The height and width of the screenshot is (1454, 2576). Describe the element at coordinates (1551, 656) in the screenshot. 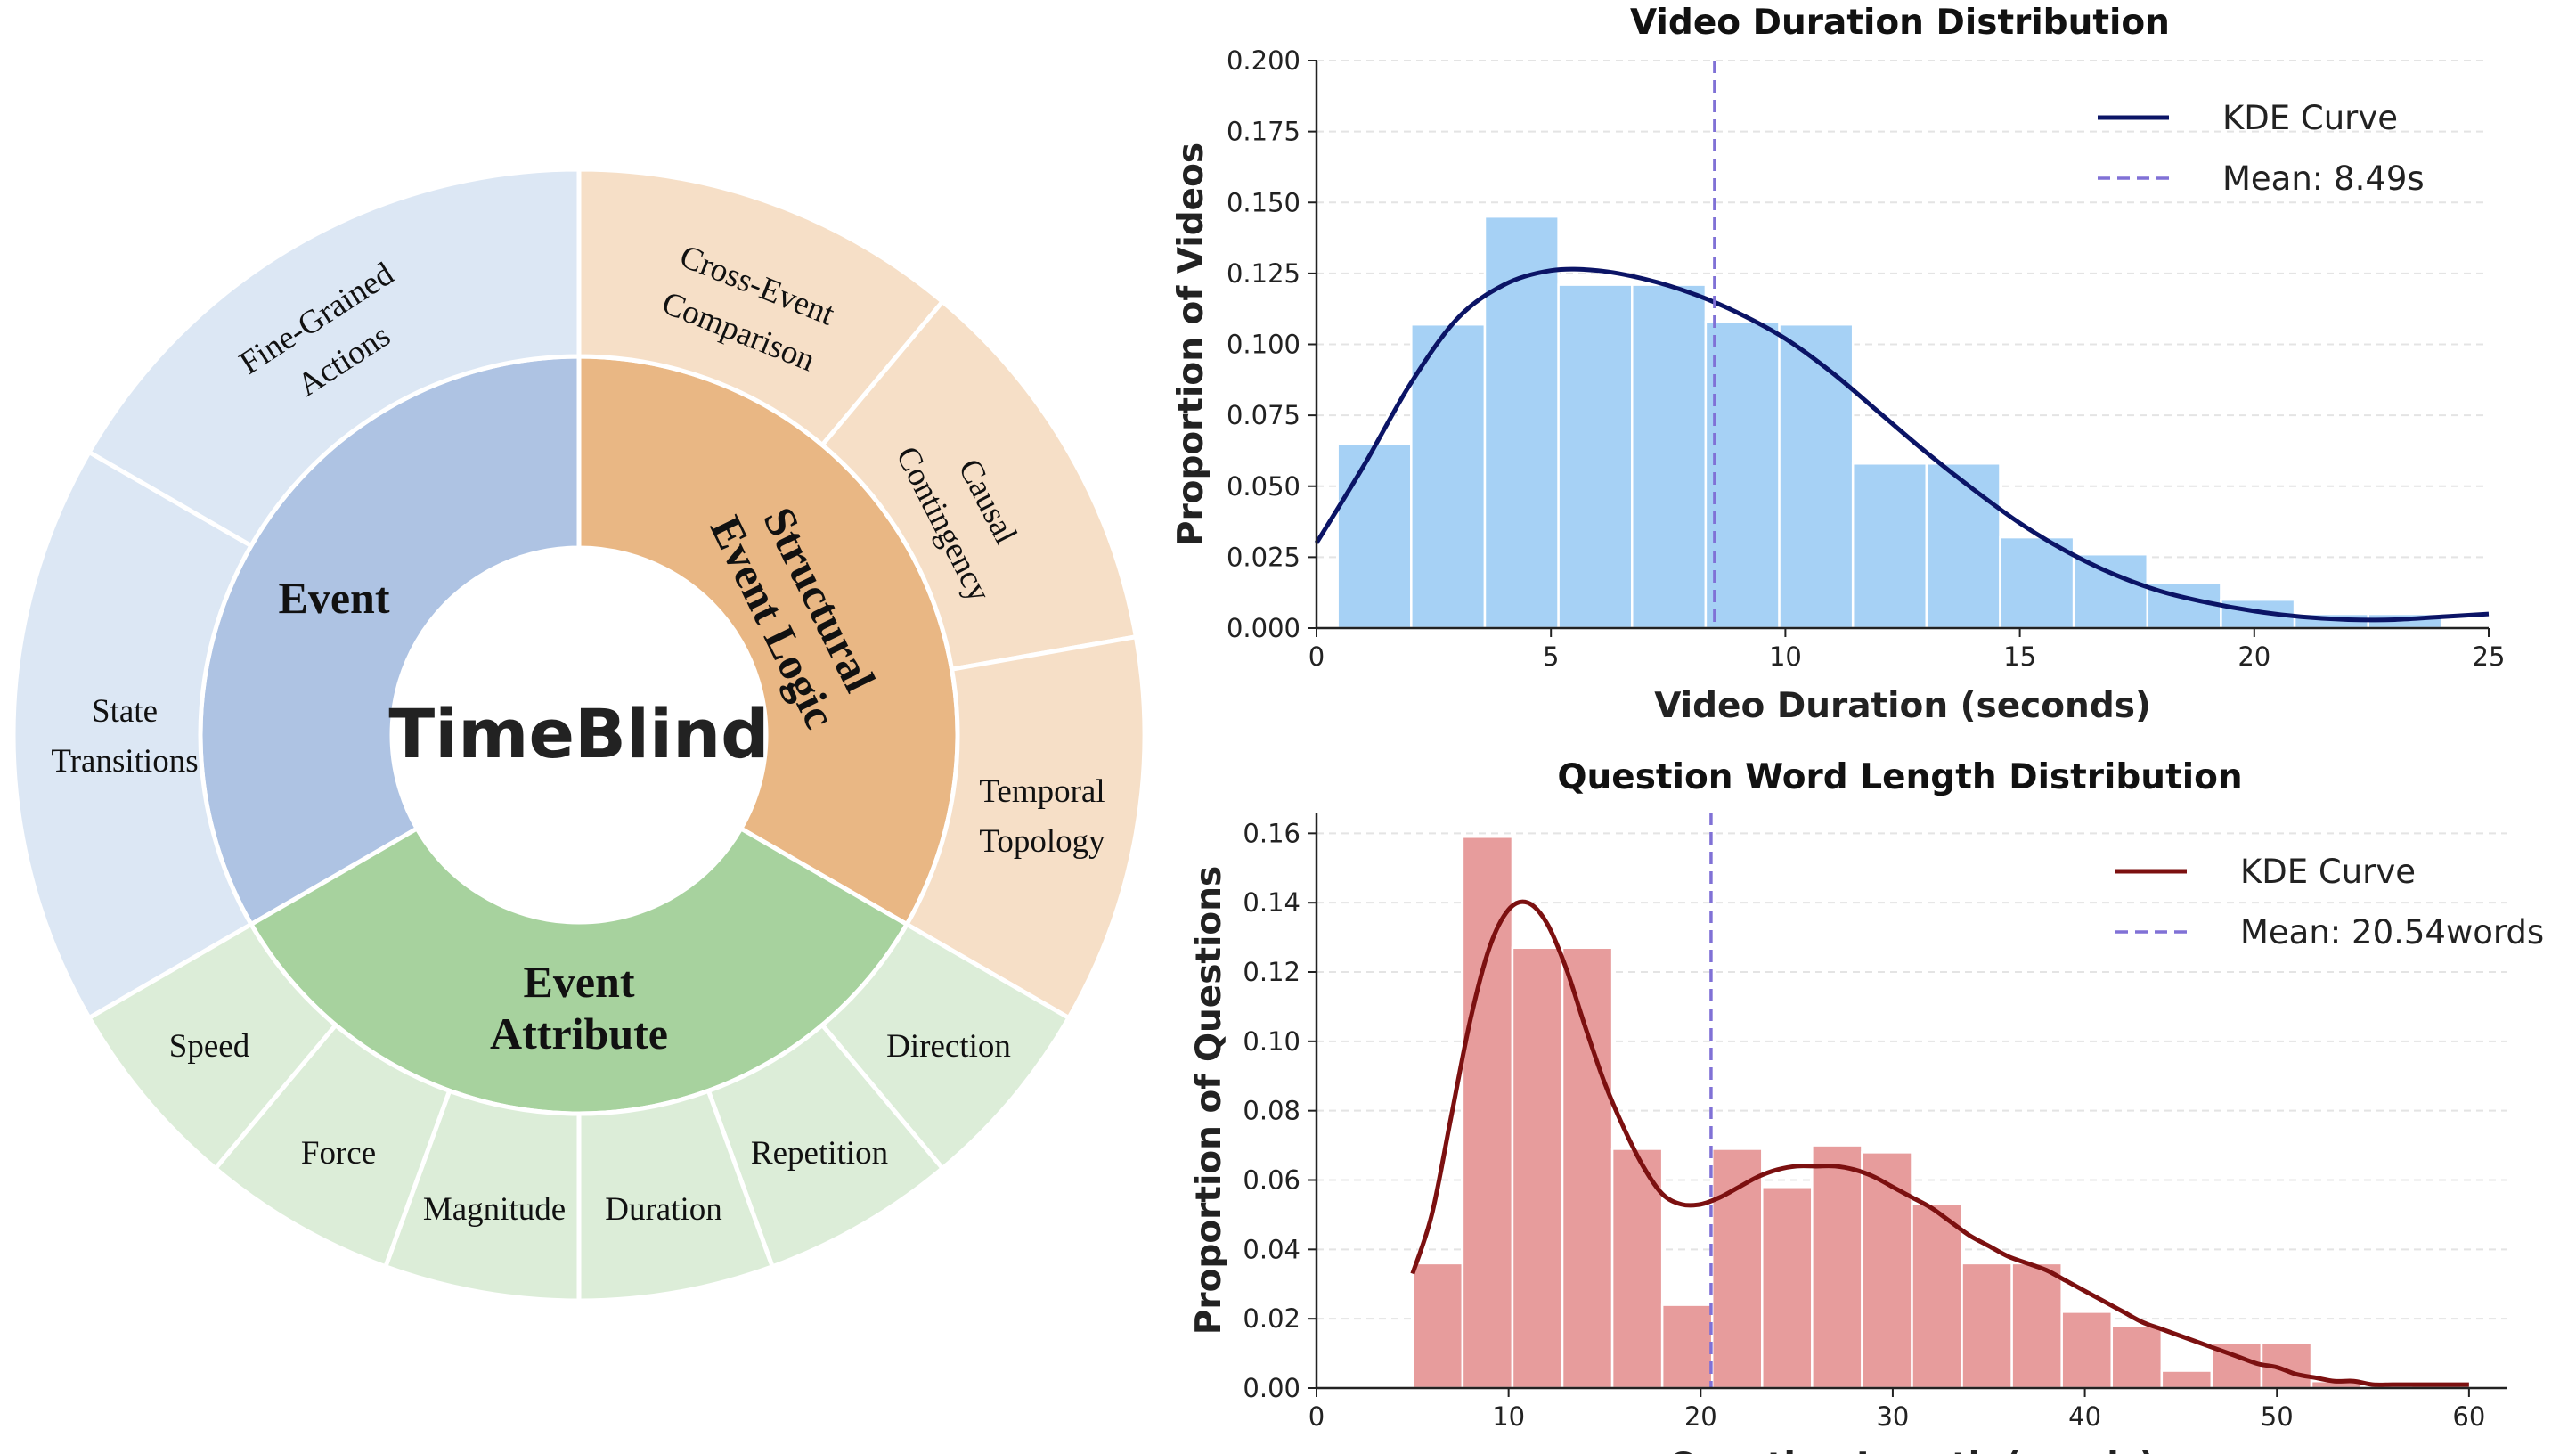

I see `x-tick-label: 5` at that location.